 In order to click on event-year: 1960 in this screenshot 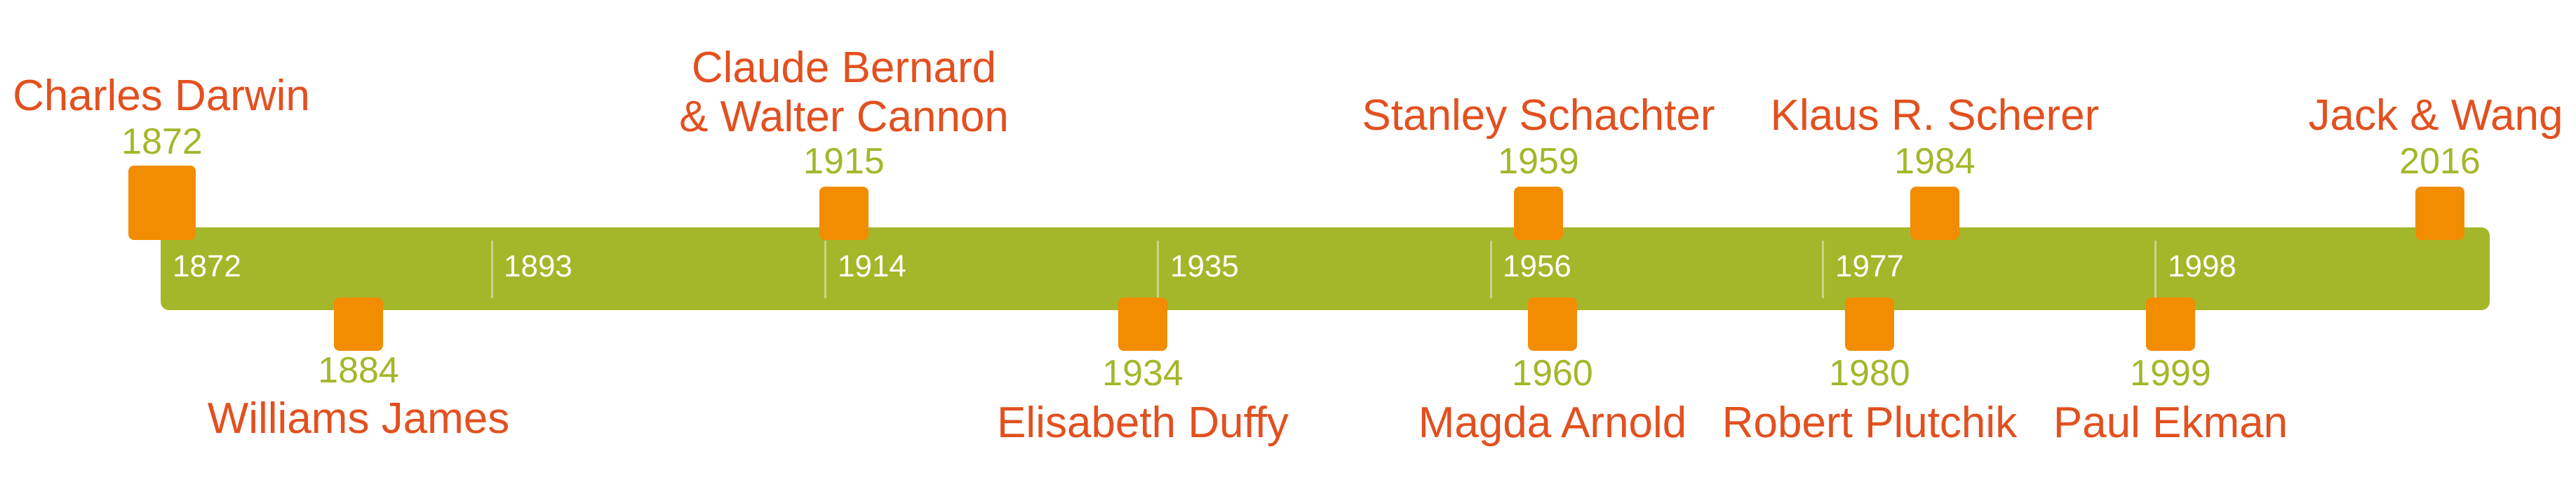, I will do `click(1552, 373)`.